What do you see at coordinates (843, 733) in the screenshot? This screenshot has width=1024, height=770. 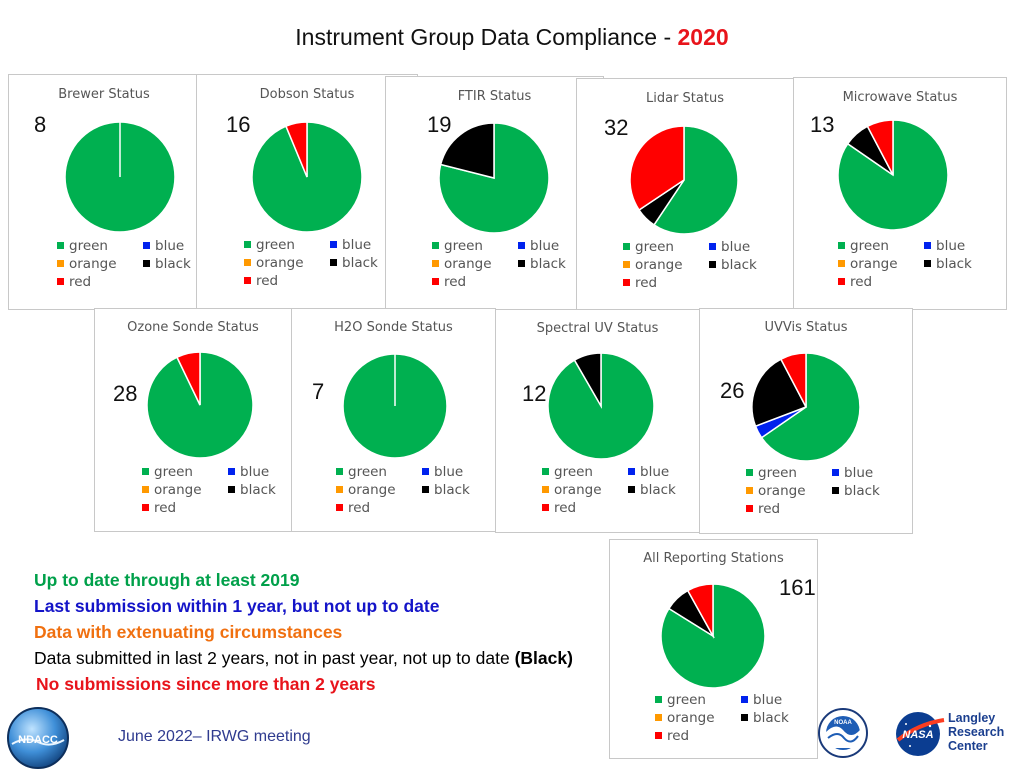 I see `noaa-logo: NOAA` at bounding box center [843, 733].